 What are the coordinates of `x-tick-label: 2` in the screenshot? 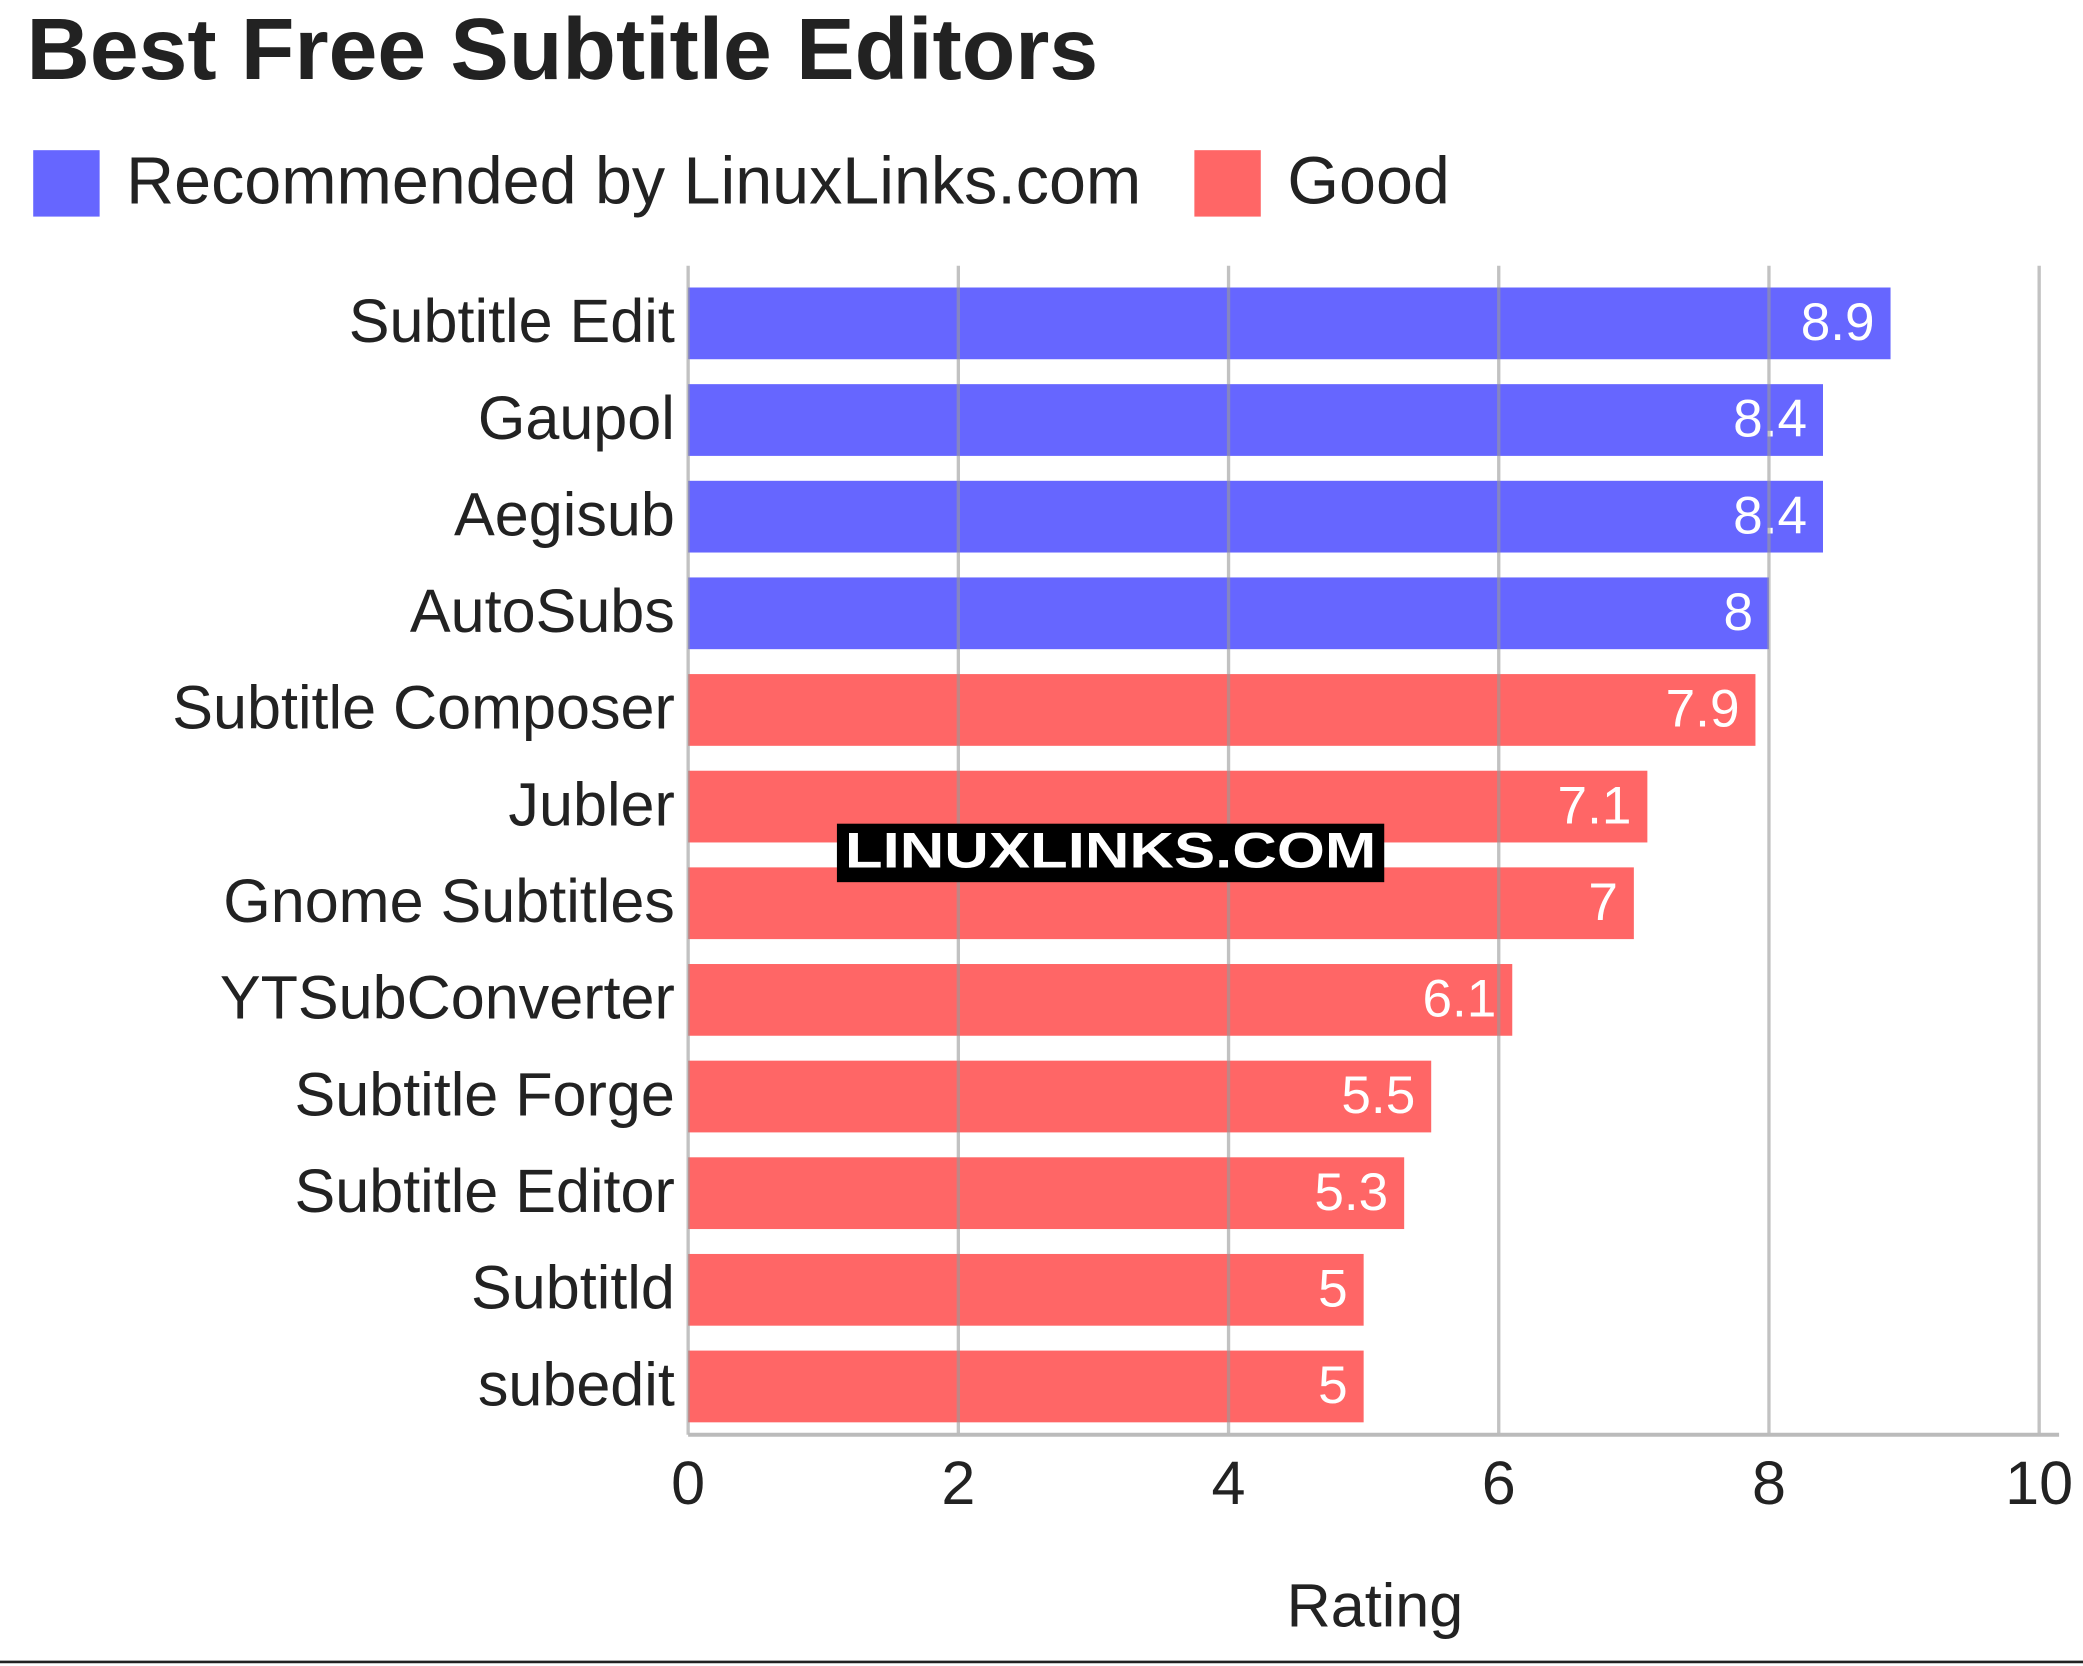 It's located at (958, 1483).